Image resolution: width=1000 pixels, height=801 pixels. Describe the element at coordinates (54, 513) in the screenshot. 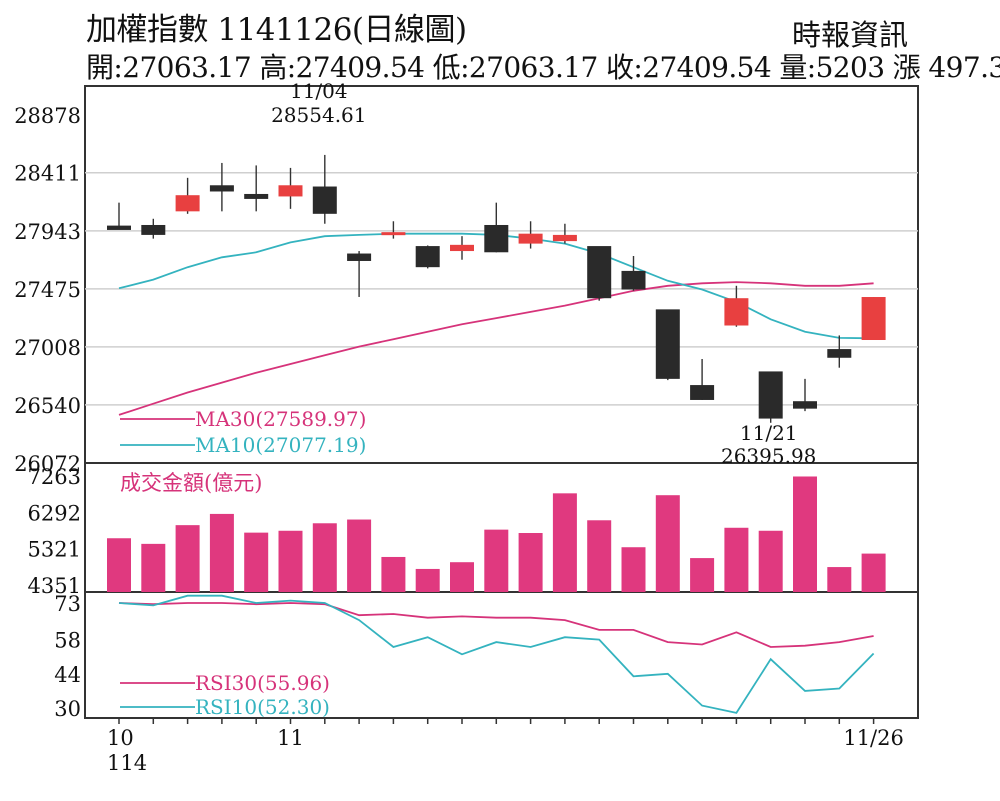

I see `volume-tick-label: 6292` at that location.